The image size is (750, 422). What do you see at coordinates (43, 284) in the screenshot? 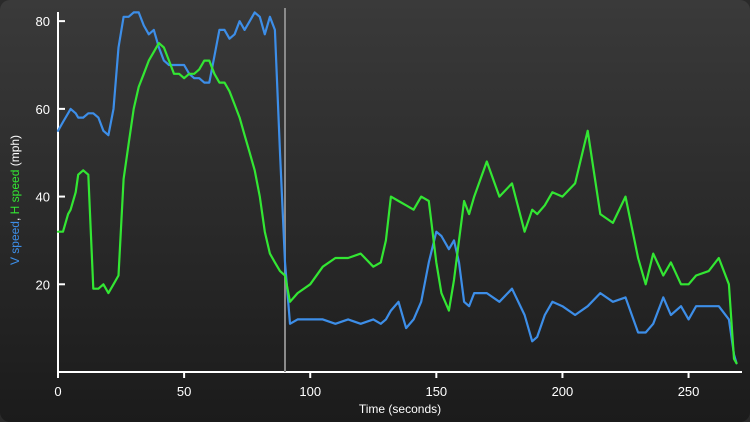
I see `y-tick-label: 20` at bounding box center [43, 284].